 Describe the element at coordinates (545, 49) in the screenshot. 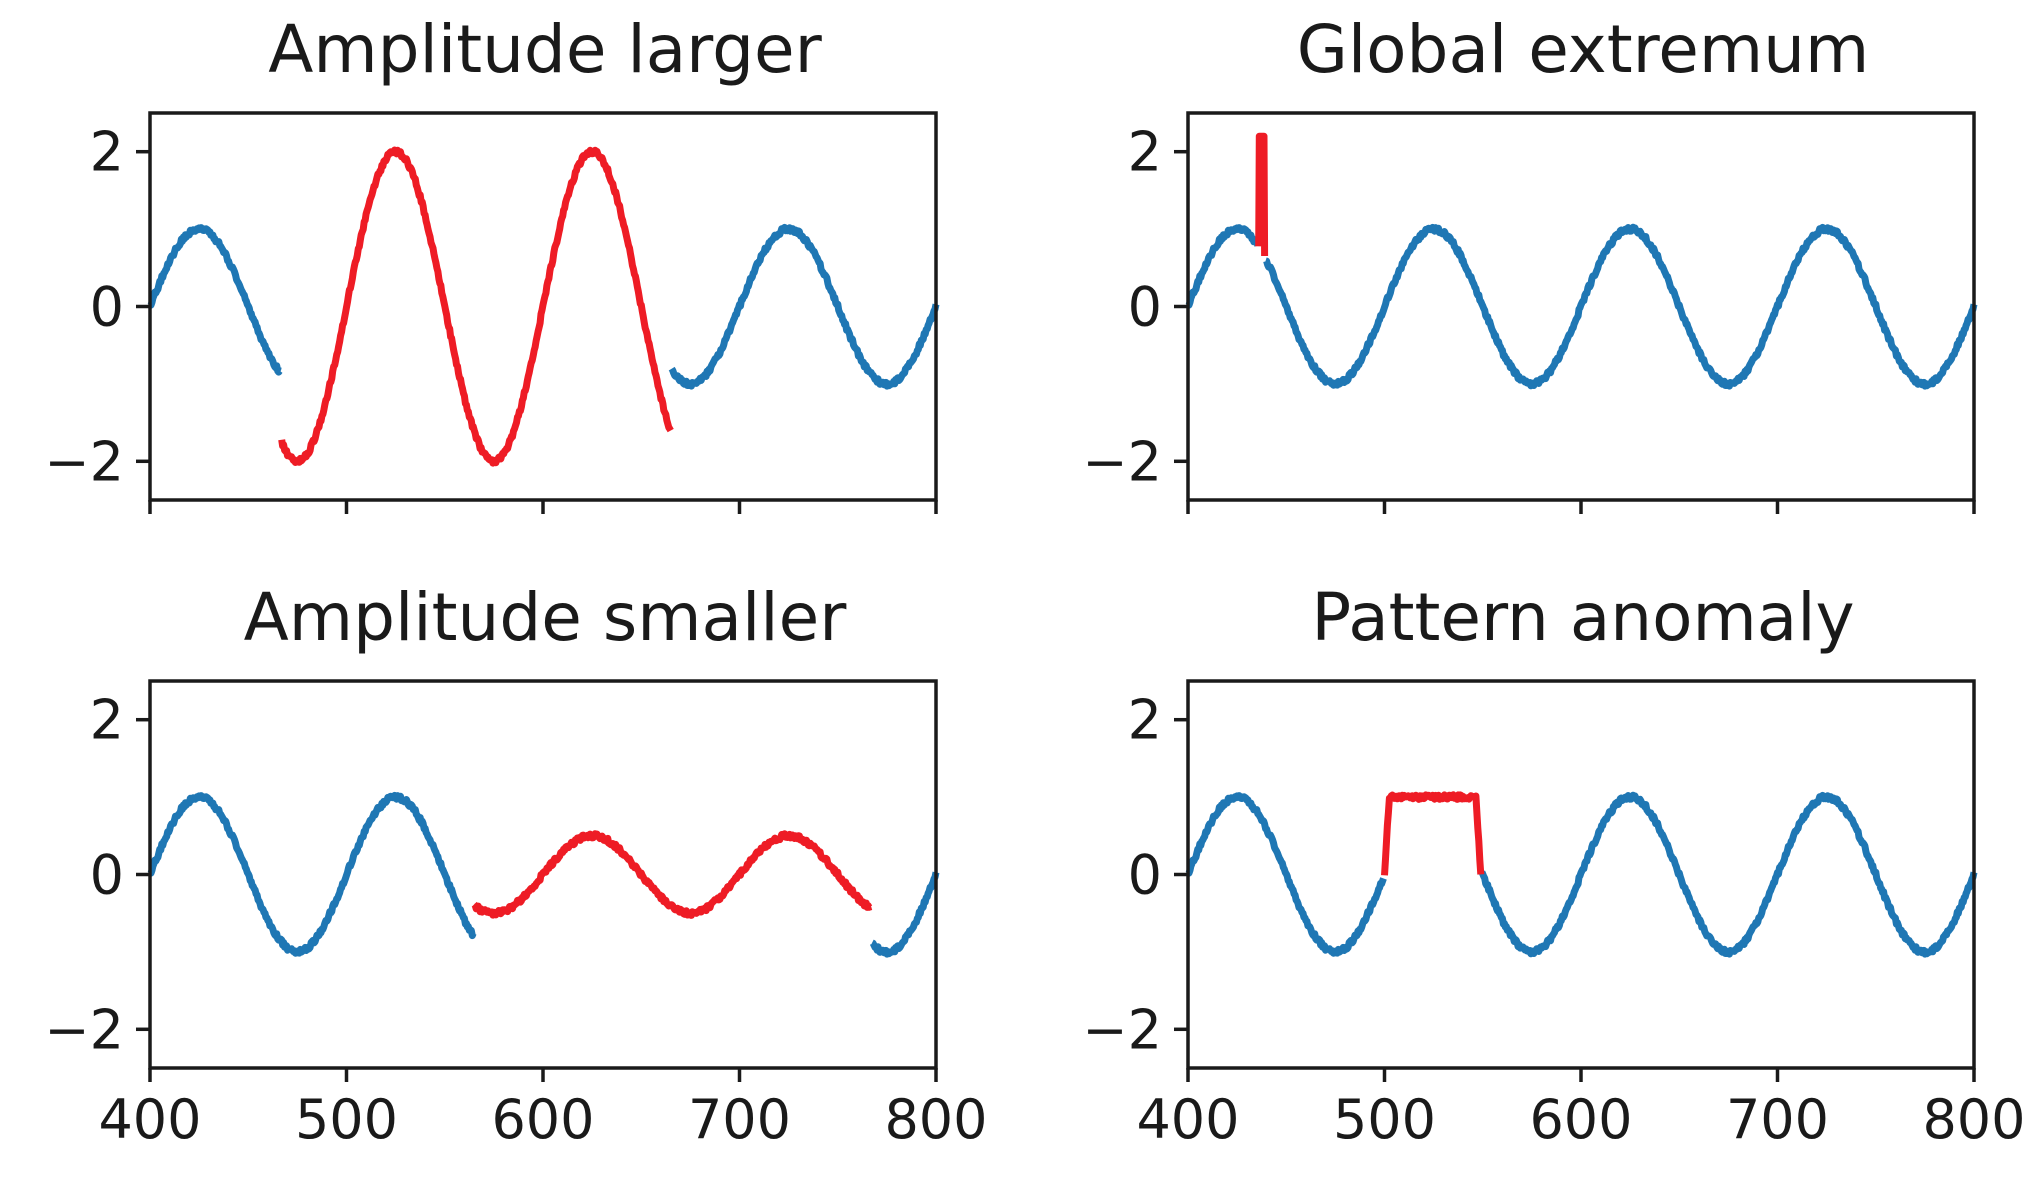

I see `chart-title: Amplitude larger` at that location.